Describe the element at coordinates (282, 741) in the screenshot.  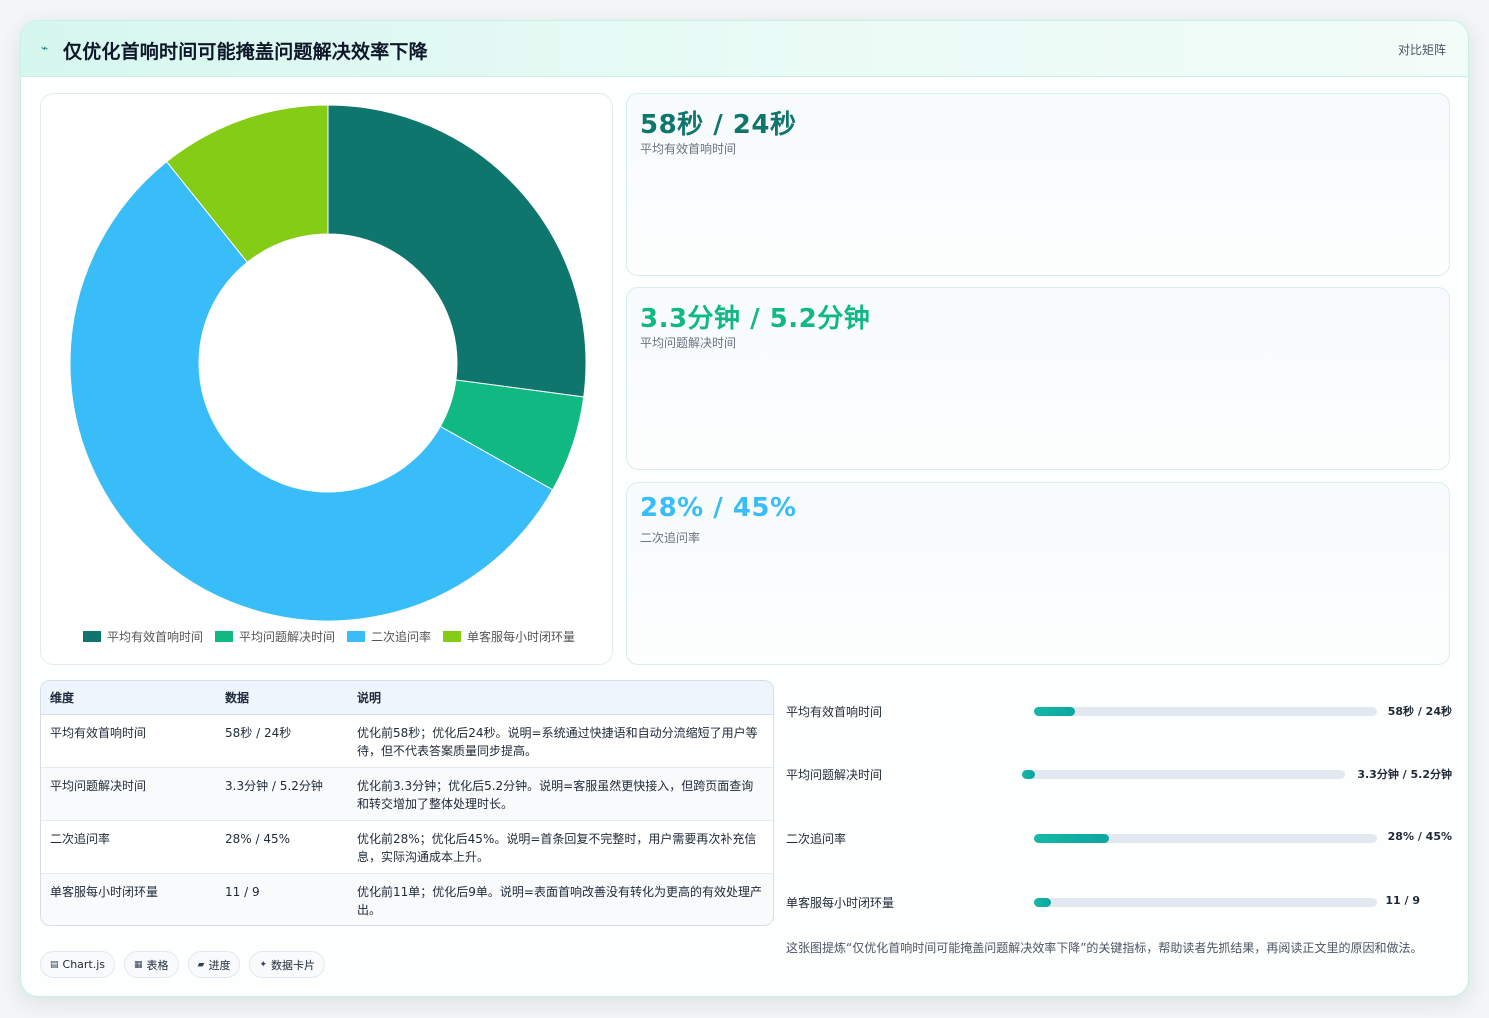
I see `table-cell: 58秒 / 24秒` at that location.